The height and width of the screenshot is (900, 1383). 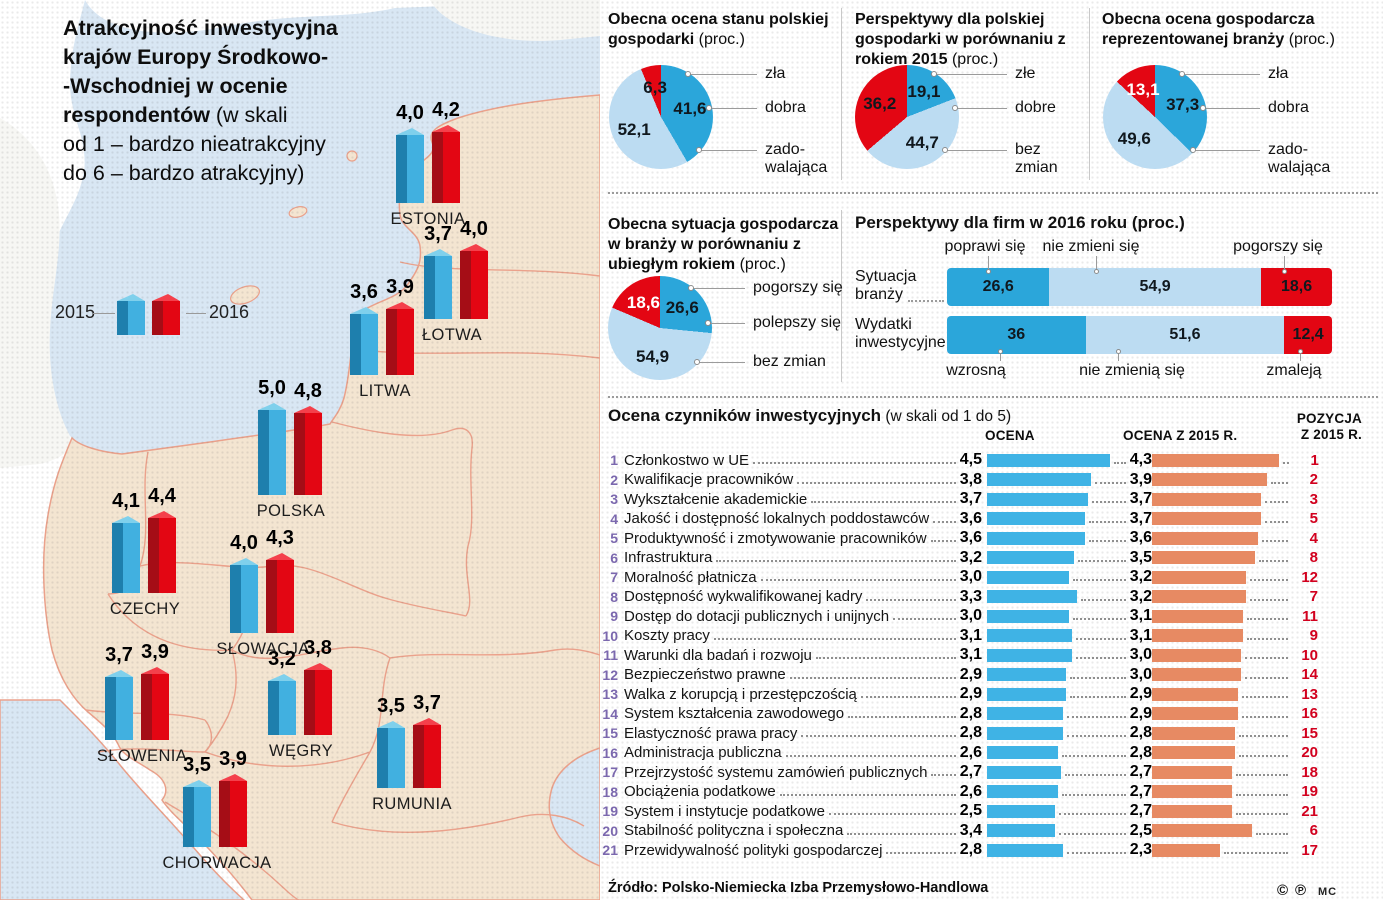 I want to click on row-rank: 14, so click(x=610, y=713).